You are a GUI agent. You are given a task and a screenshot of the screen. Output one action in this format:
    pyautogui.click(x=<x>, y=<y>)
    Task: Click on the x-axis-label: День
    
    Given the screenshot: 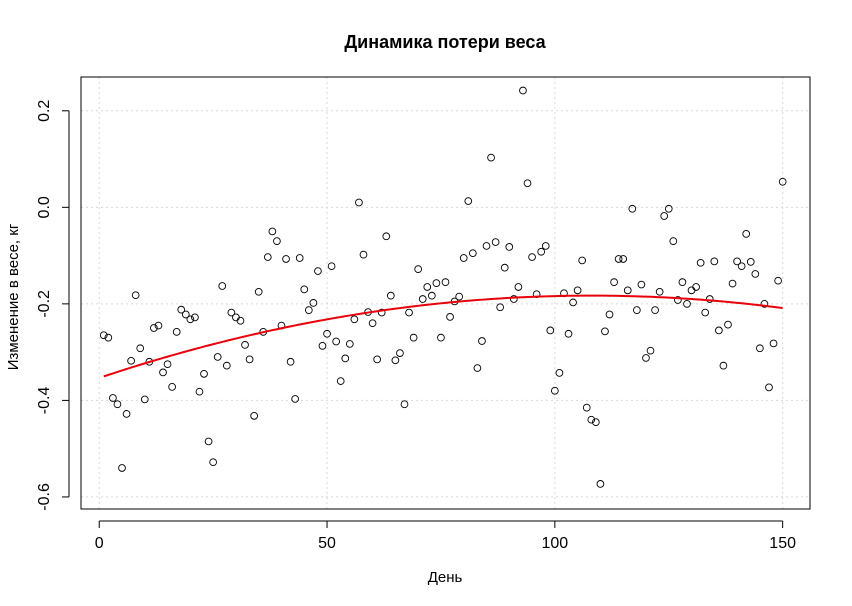 What is the action you would take?
    pyautogui.click(x=445, y=577)
    